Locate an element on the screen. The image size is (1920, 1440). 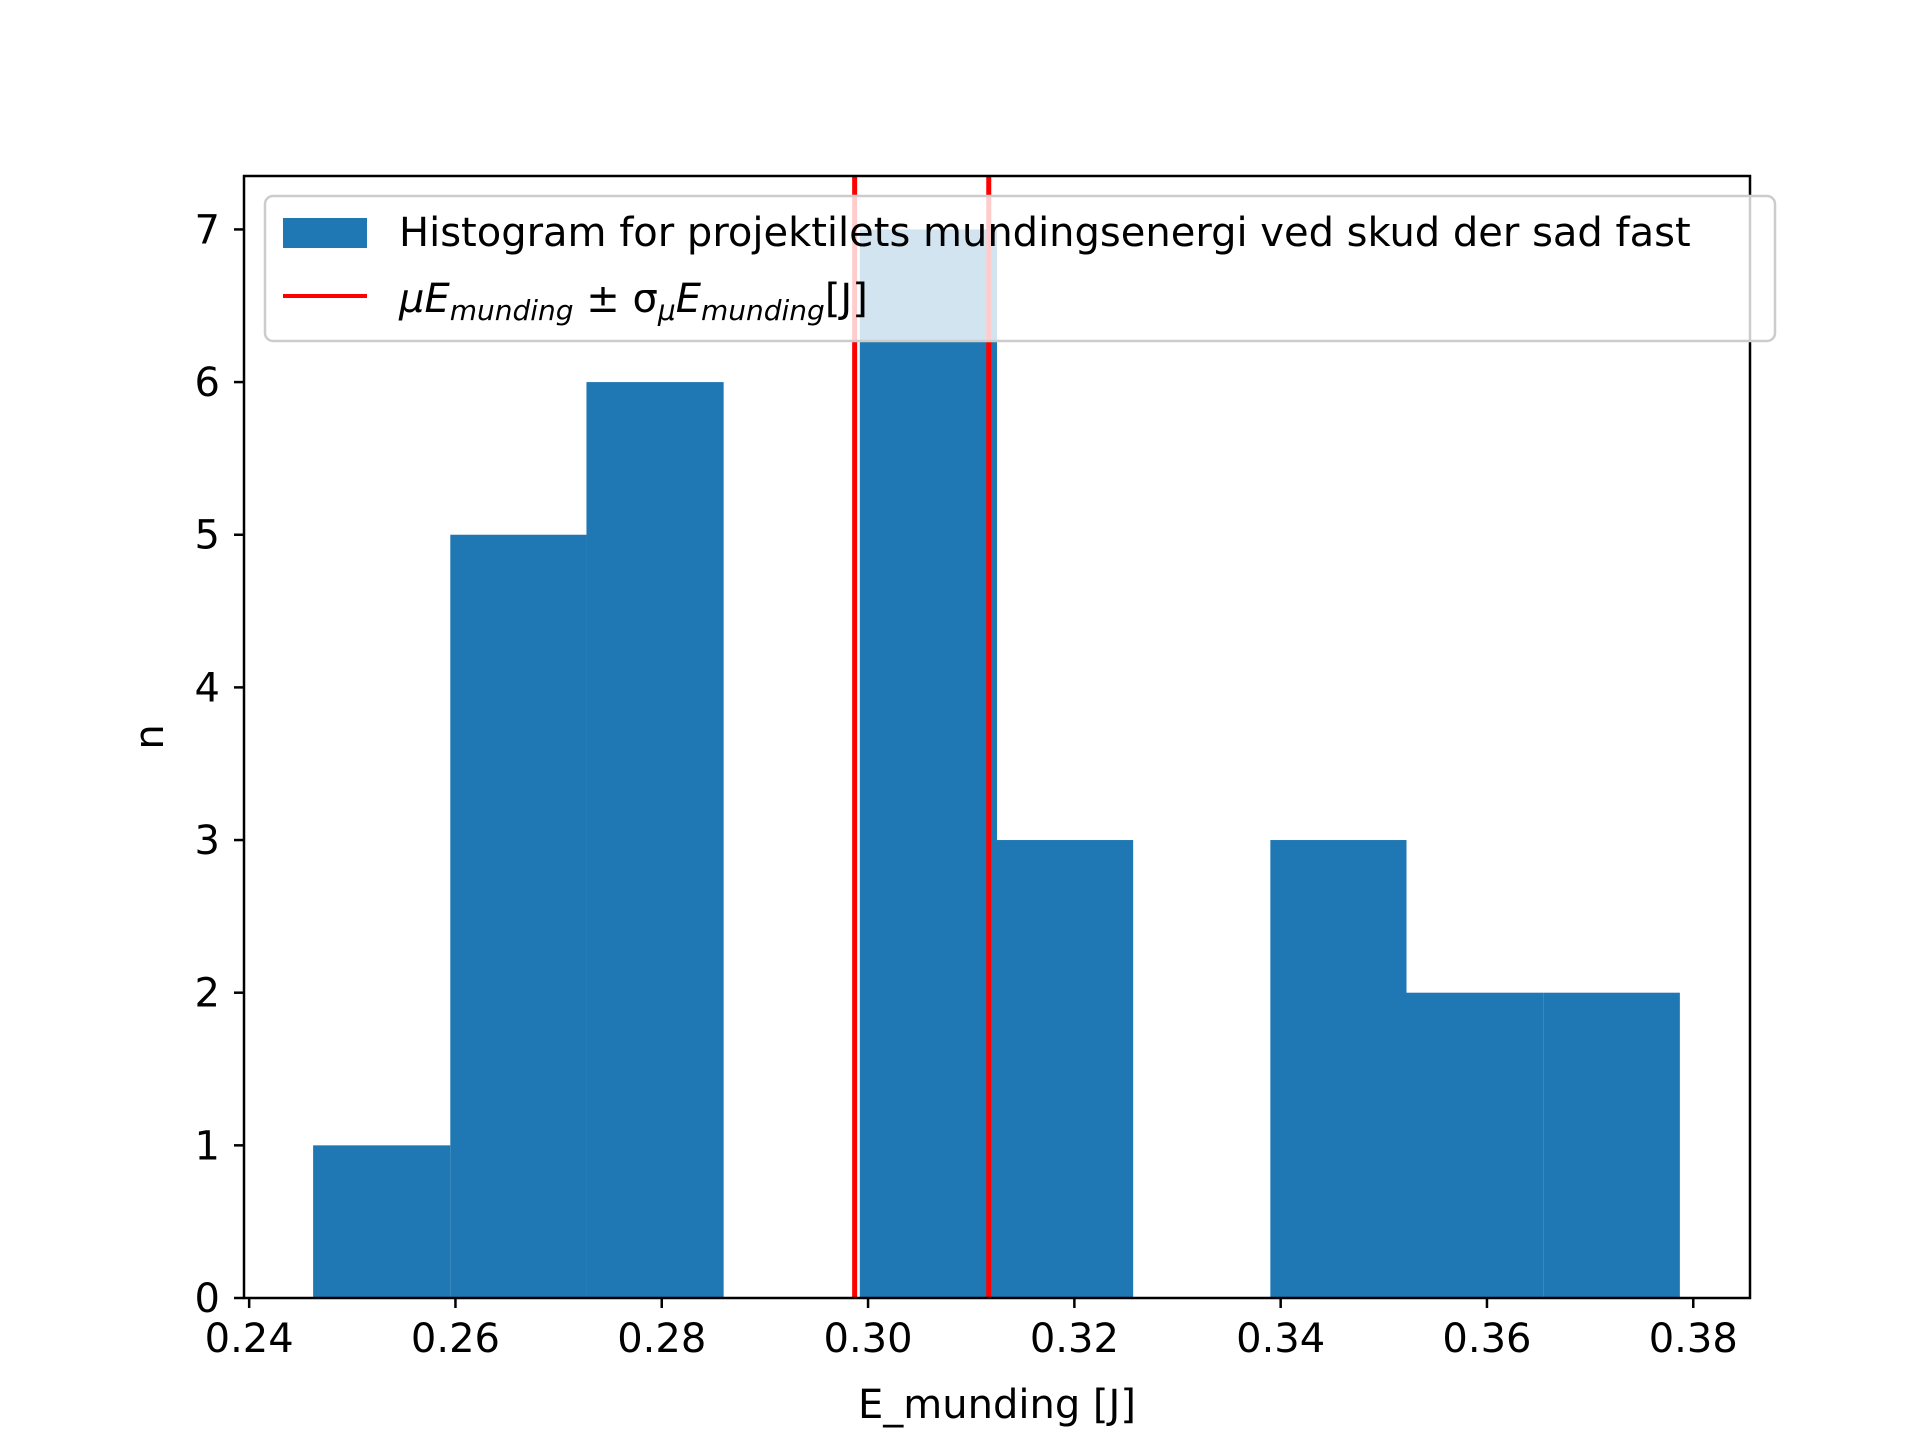
legend-entry-mean: μEmunding ± σμEmunding[J] is located at coordinates (633, 301).